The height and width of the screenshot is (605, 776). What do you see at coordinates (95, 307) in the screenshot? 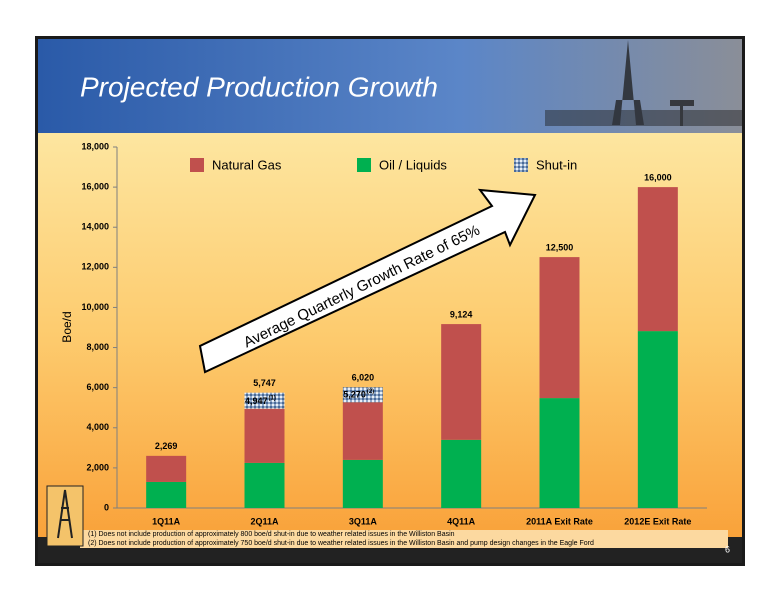
I see `y-tick-label: 10,000` at bounding box center [95, 307].